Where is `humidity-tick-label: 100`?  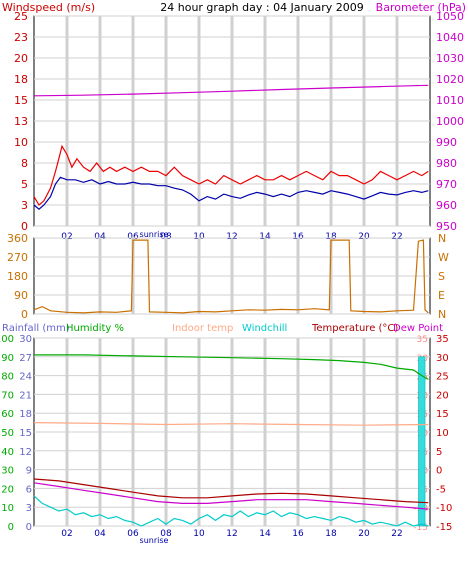 humidity-tick-label: 100 is located at coordinates (7, 339).